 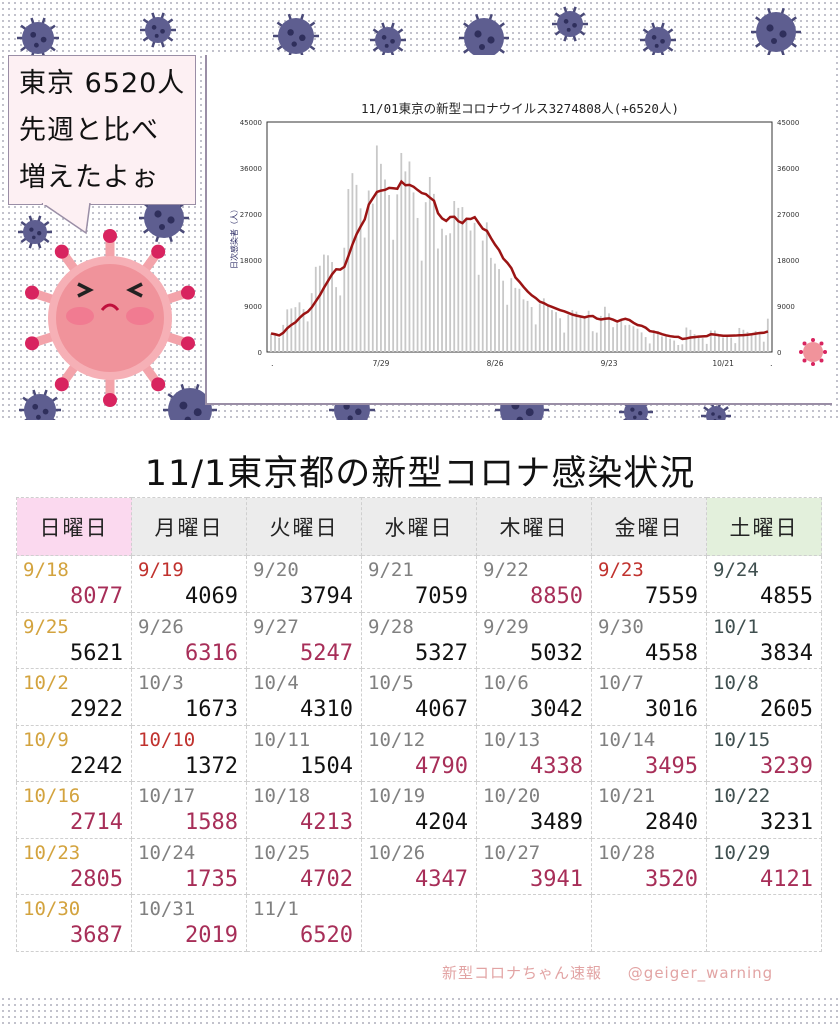 What do you see at coordinates (764, 810) in the screenshot?
I see `day-cell: 10/22 3231` at bounding box center [764, 810].